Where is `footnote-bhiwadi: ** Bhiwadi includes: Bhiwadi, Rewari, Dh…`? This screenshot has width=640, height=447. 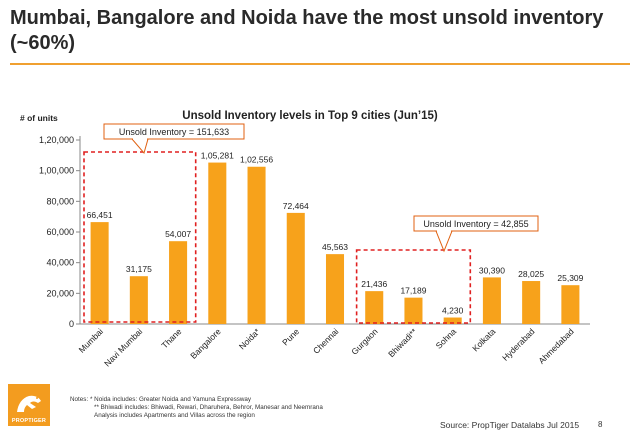 footnote-bhiwadi: ** Bhiwadi includes: Bhiwadi, Rewari, Dh… is located at coordinates (208, 407).